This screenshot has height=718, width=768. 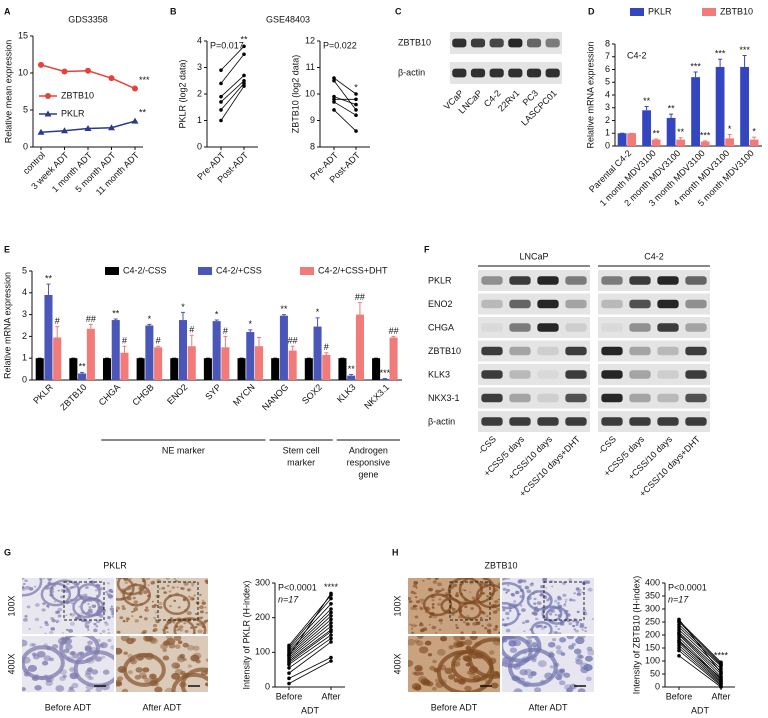 What do you see at coordinates (25, 109) in the screenshot?
I see `y-tick-label: 5` at bounding box center [25, 109].